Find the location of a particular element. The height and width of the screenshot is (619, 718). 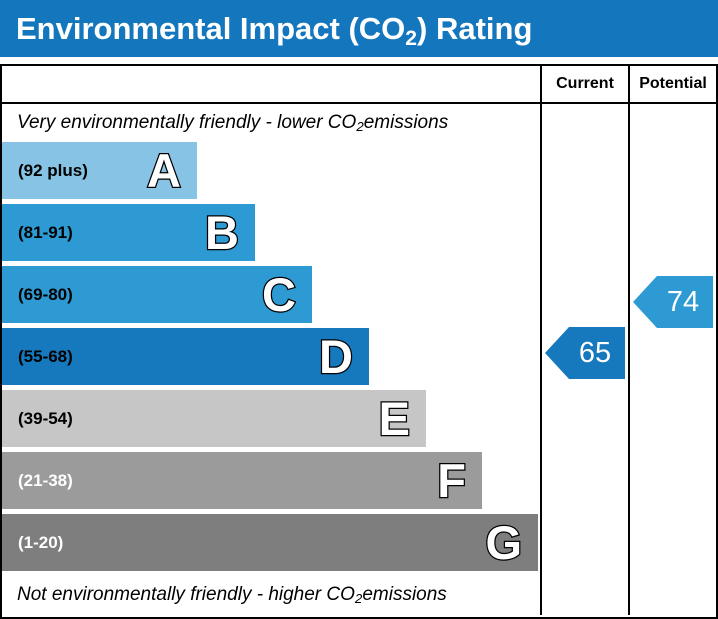

current-rating-arrow: 65 is located at coordinates (585, 353).